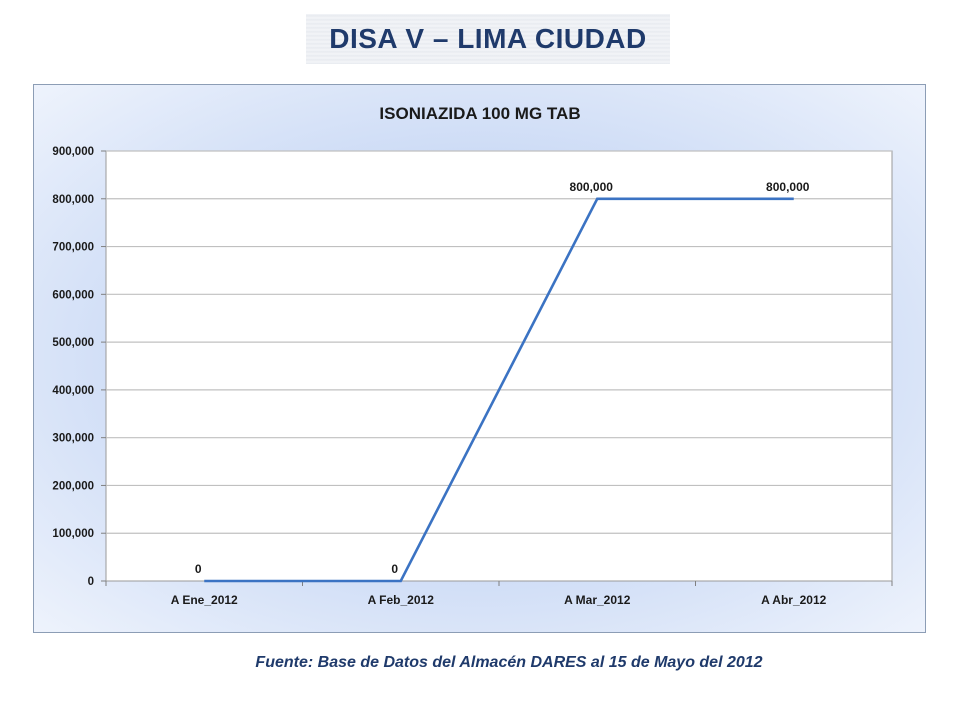 This screenshot has height=720, width=960. I want to click on y-tick-label: 700,000, so click(73, 248).